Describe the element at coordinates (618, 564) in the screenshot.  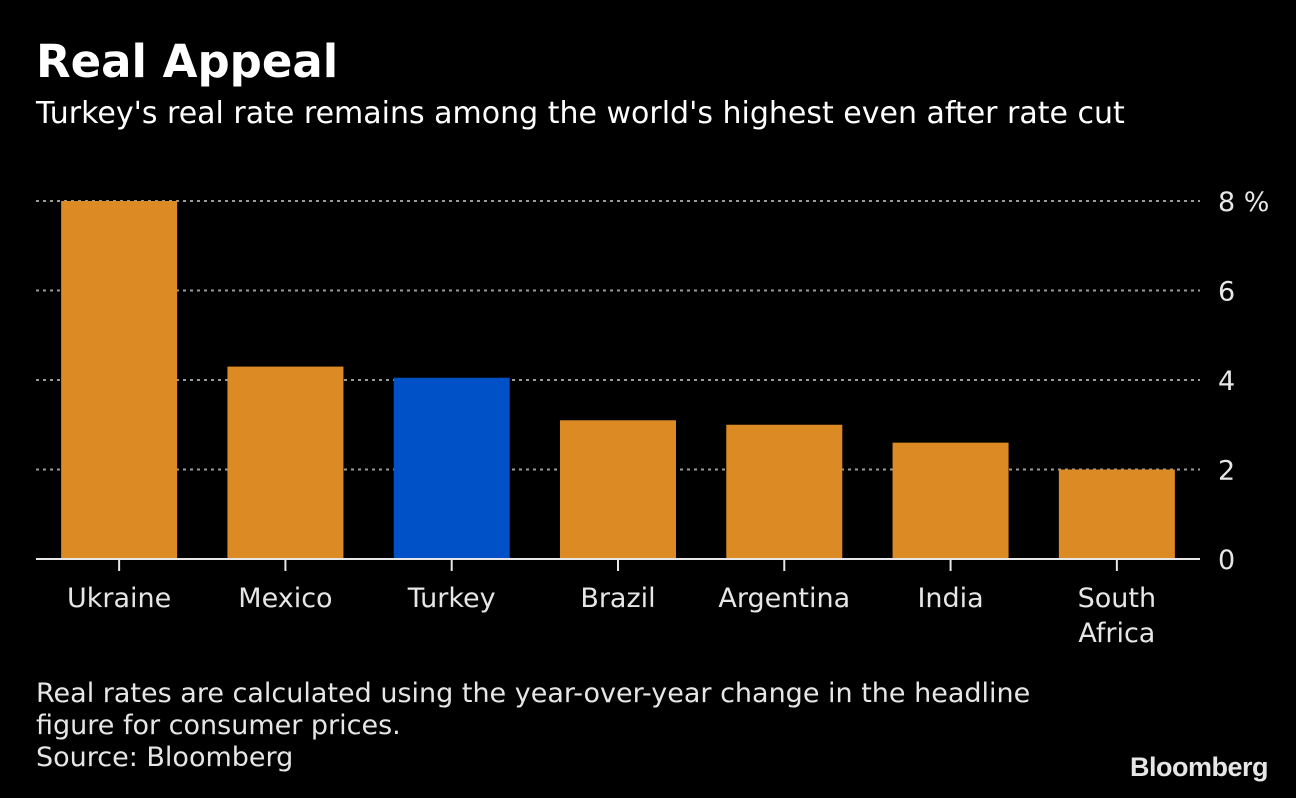
I see `x-axis` at that location.